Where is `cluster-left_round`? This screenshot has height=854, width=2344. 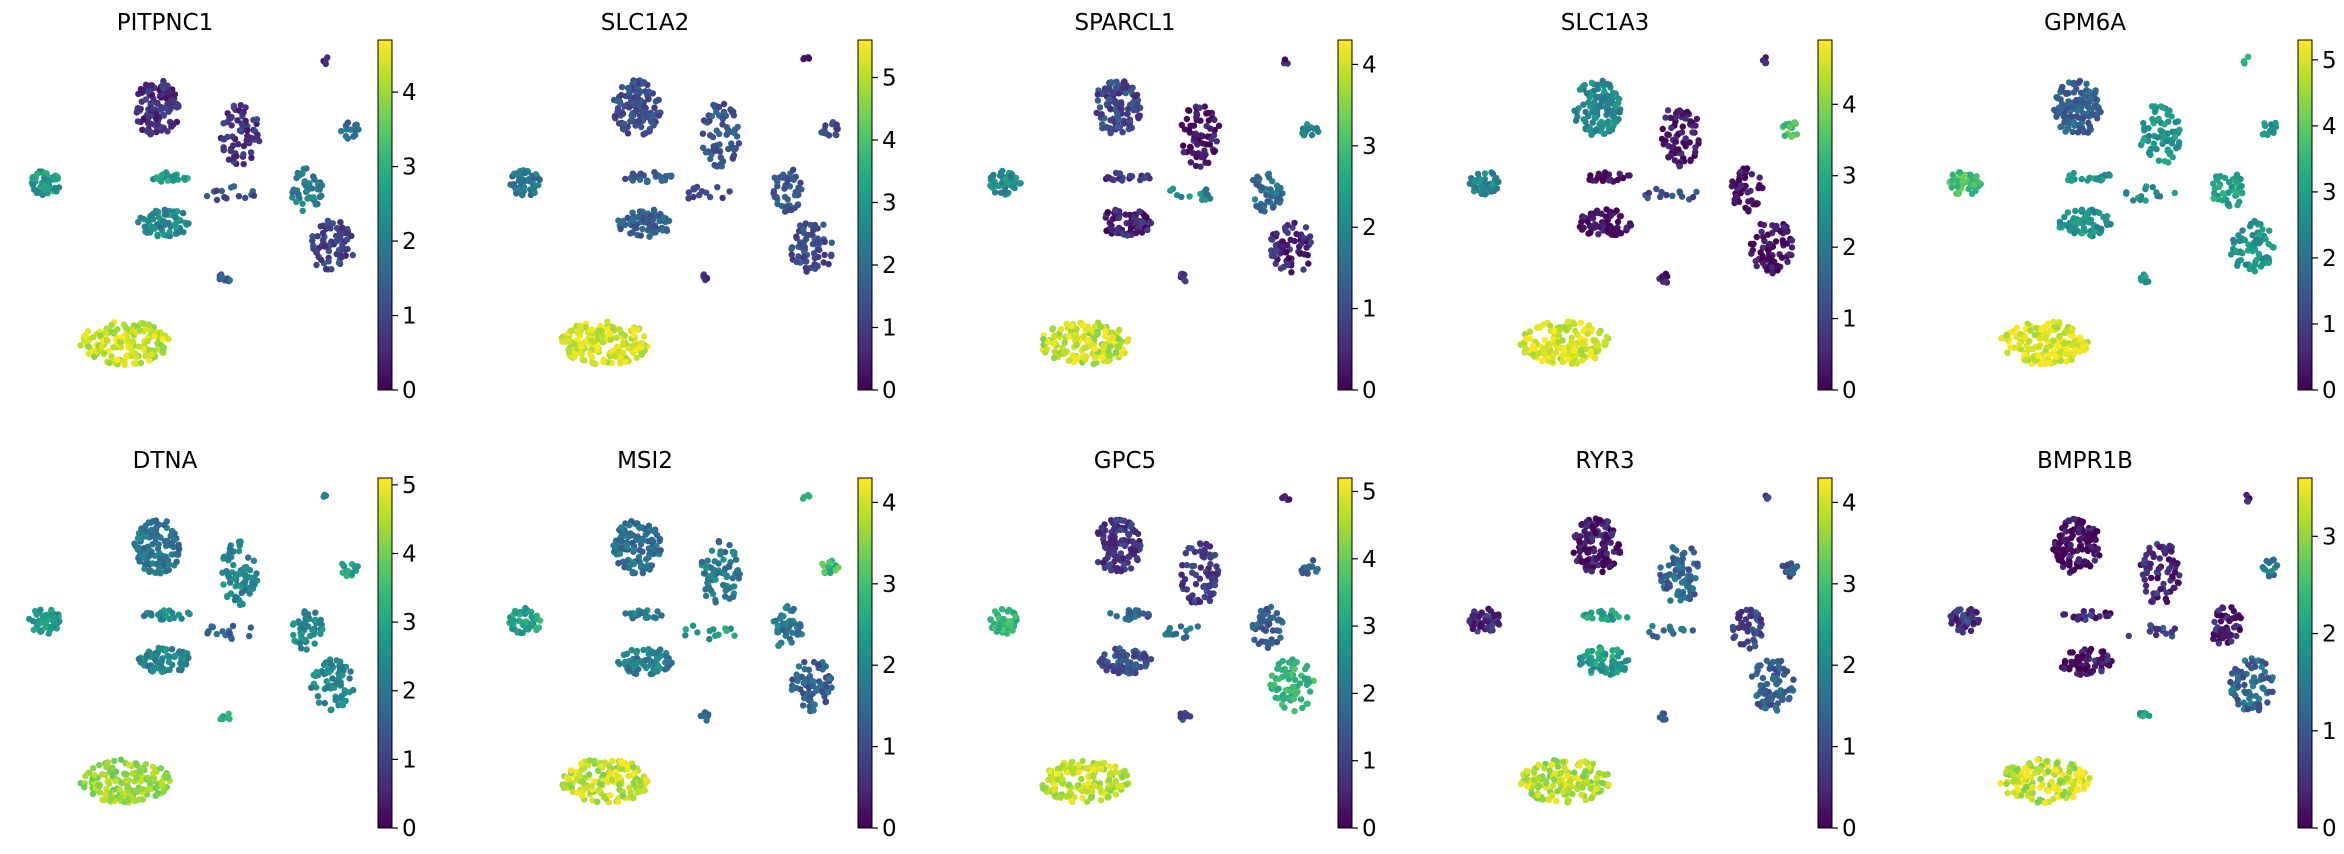 cluster-left_round is located at coordinates (1005, 182).